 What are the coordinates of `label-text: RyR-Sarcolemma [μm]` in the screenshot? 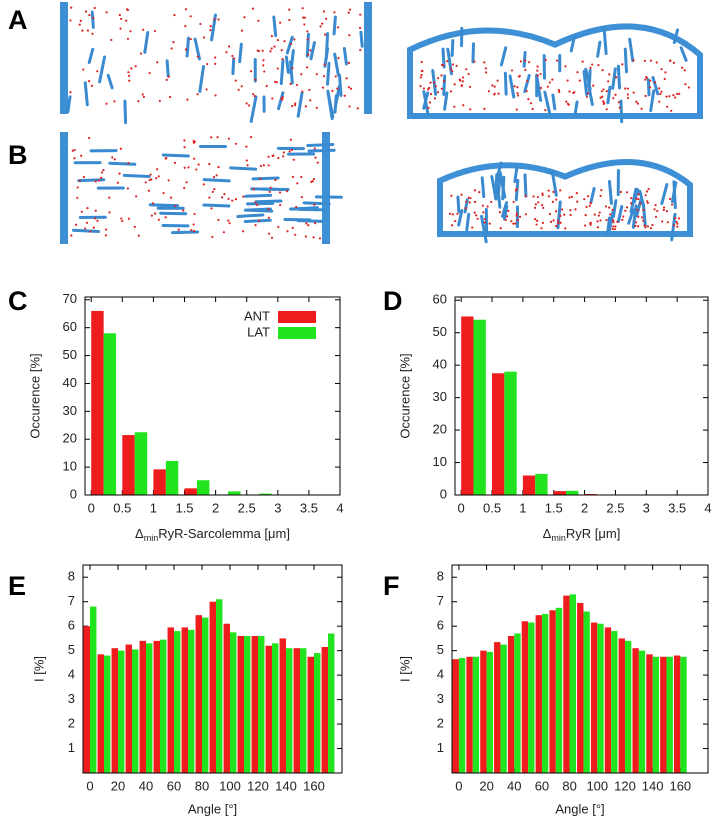 It's located at (224, 533).